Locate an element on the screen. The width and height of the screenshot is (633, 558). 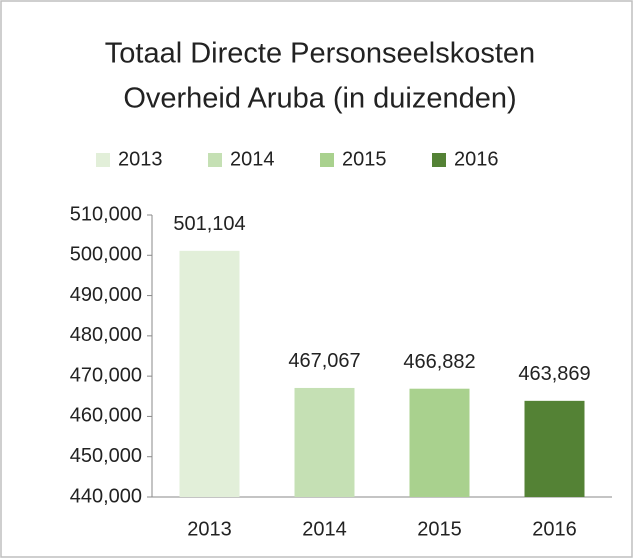
legend-label: 2015 is located at coordinates (364, 159).